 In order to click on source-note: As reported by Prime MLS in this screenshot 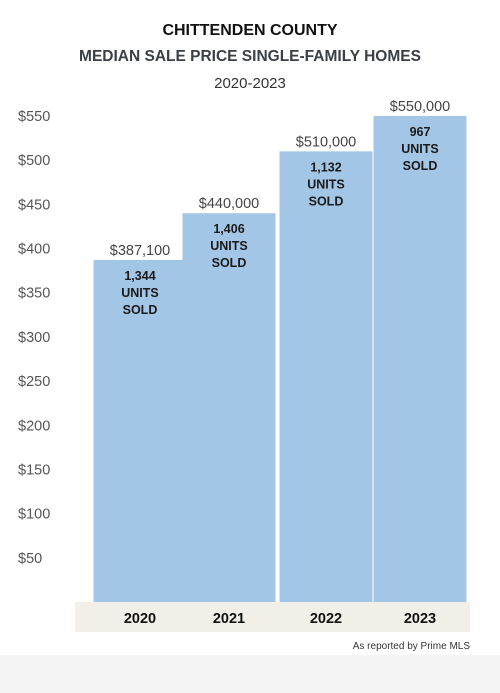, I will do `click(411, 646)`.